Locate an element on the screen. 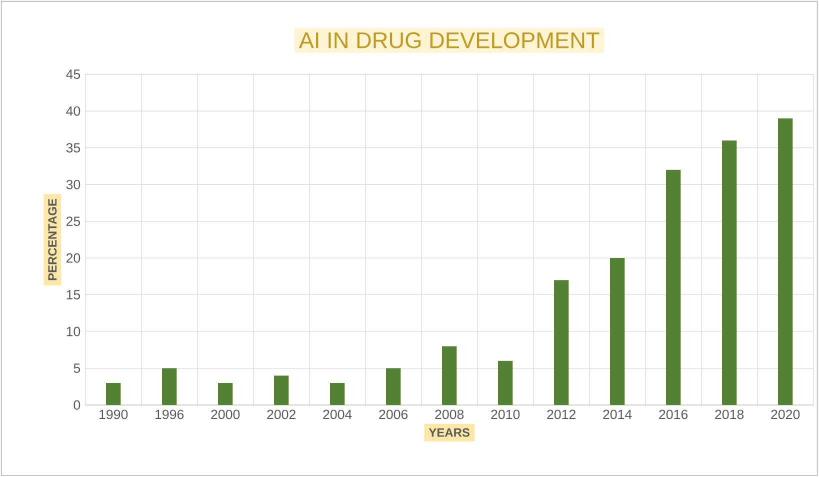 The image size is (819, 477). y-tick-label: 40 is located at coordinates (73, 111).